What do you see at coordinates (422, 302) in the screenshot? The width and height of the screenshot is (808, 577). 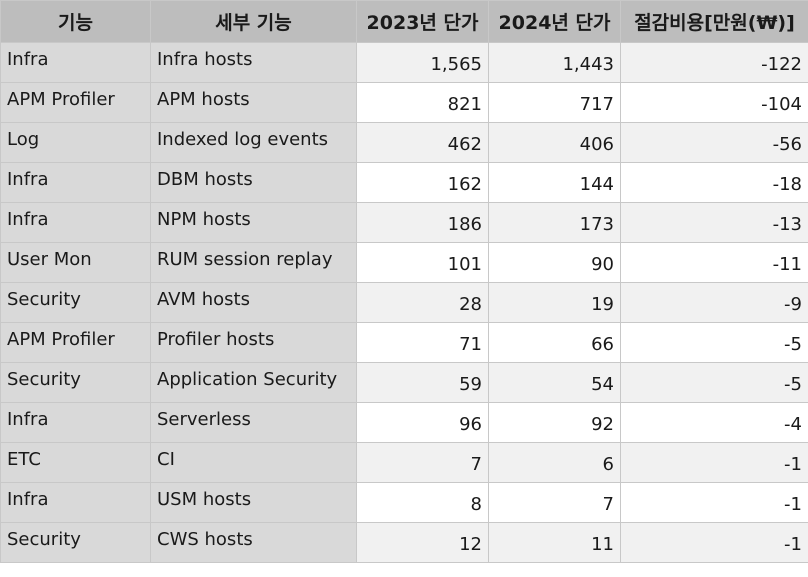 I see `cell-price-2023: 28` at bounding box center [422, 302].